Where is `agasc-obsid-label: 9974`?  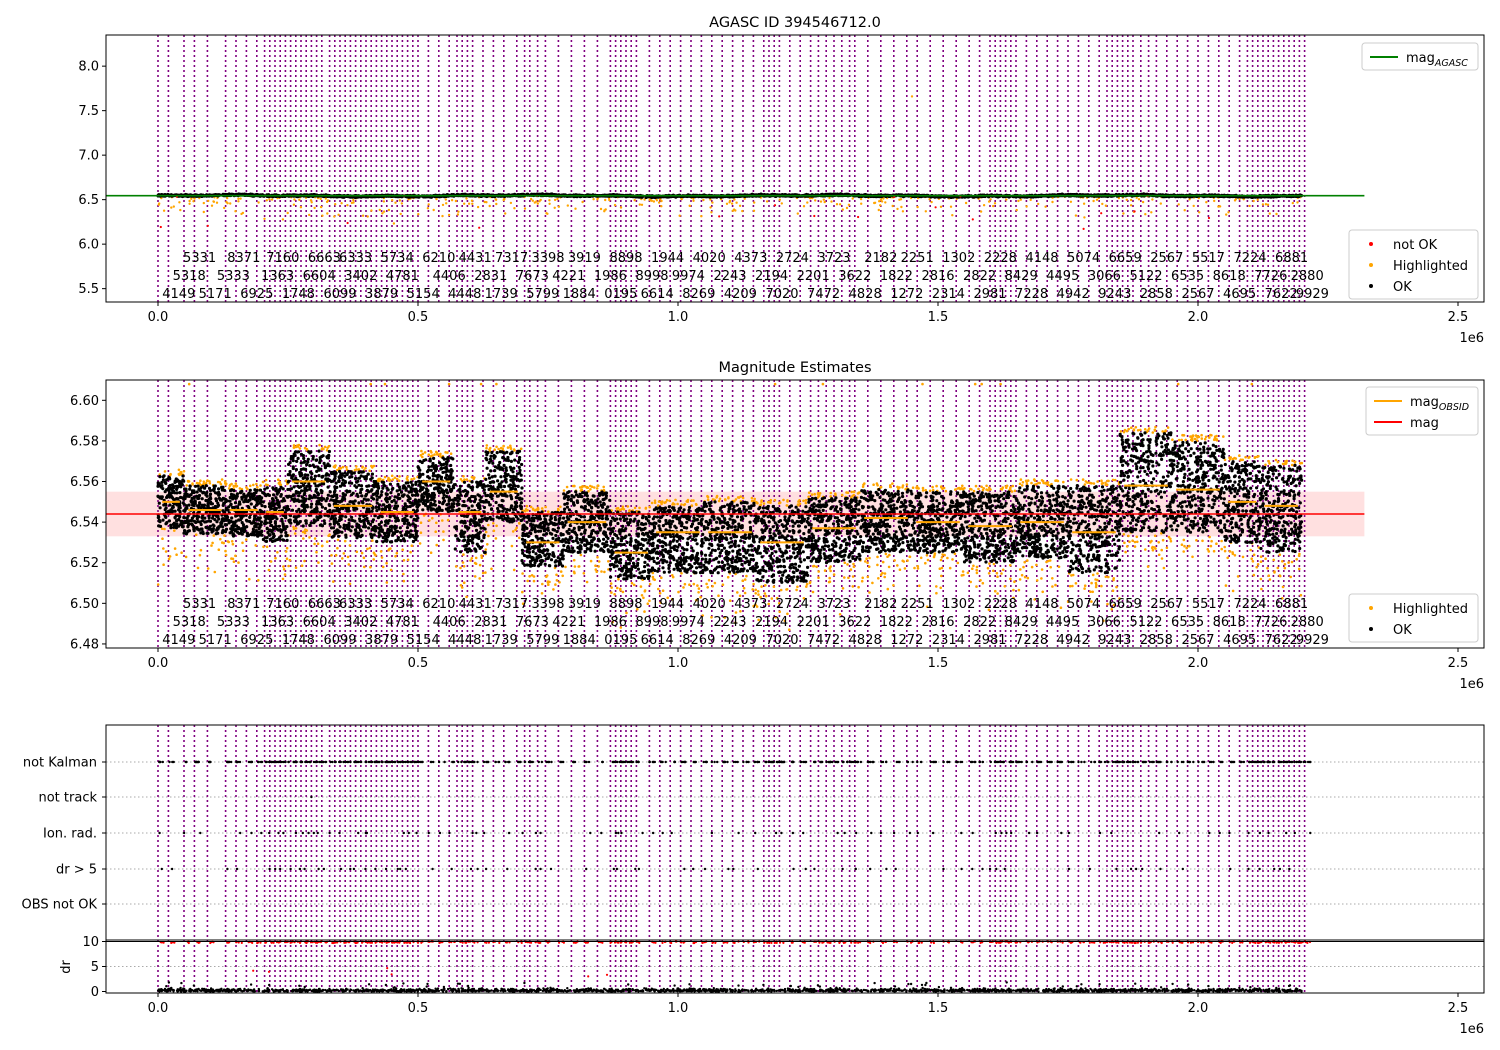 agasc-obsid-label: 9974 is located at coordinates (688, 276).